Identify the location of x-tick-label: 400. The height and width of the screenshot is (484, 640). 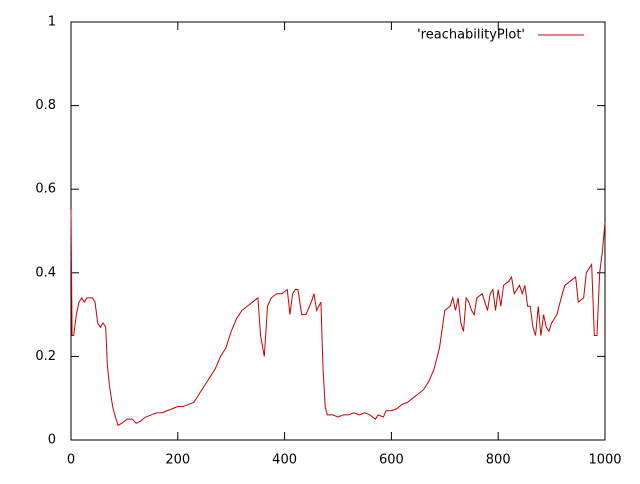
(284, 460).